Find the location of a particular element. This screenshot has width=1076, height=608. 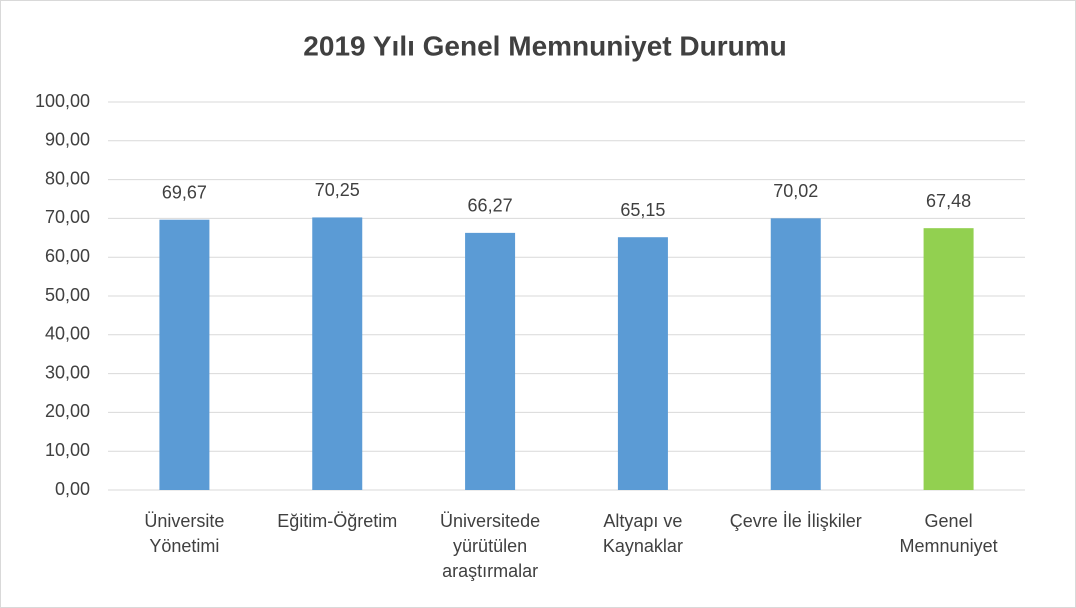

y-tick-label: 0,00 is located at coordinates (72, 489).